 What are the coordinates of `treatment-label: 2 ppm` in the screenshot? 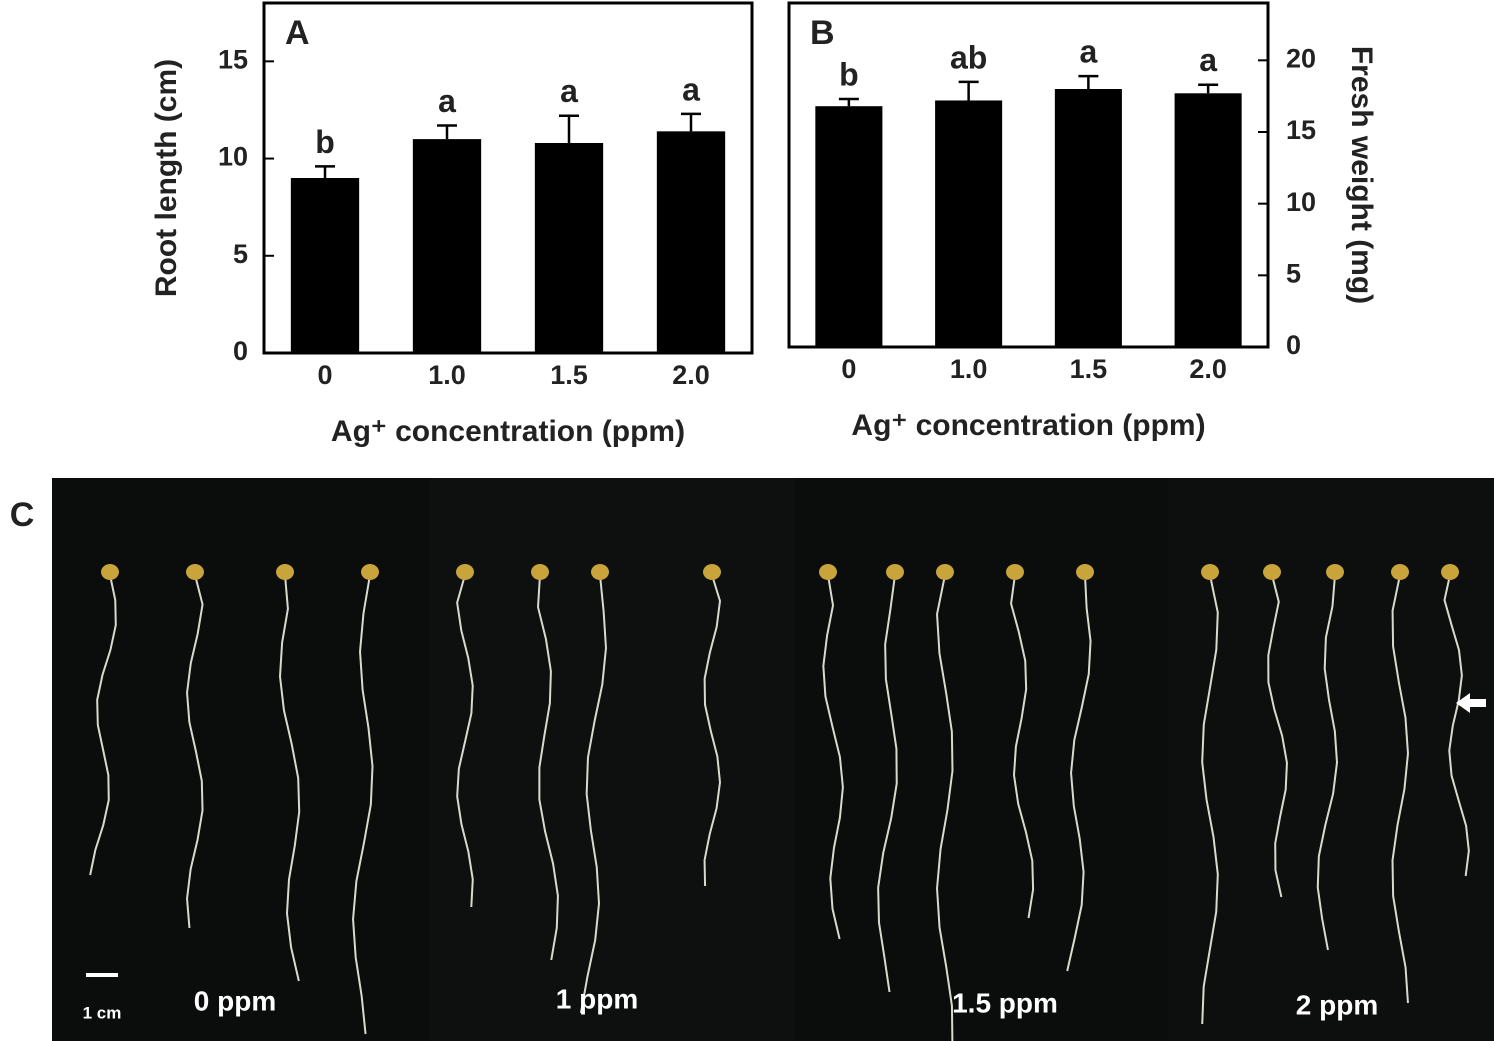 It's located at (1337, 1004).